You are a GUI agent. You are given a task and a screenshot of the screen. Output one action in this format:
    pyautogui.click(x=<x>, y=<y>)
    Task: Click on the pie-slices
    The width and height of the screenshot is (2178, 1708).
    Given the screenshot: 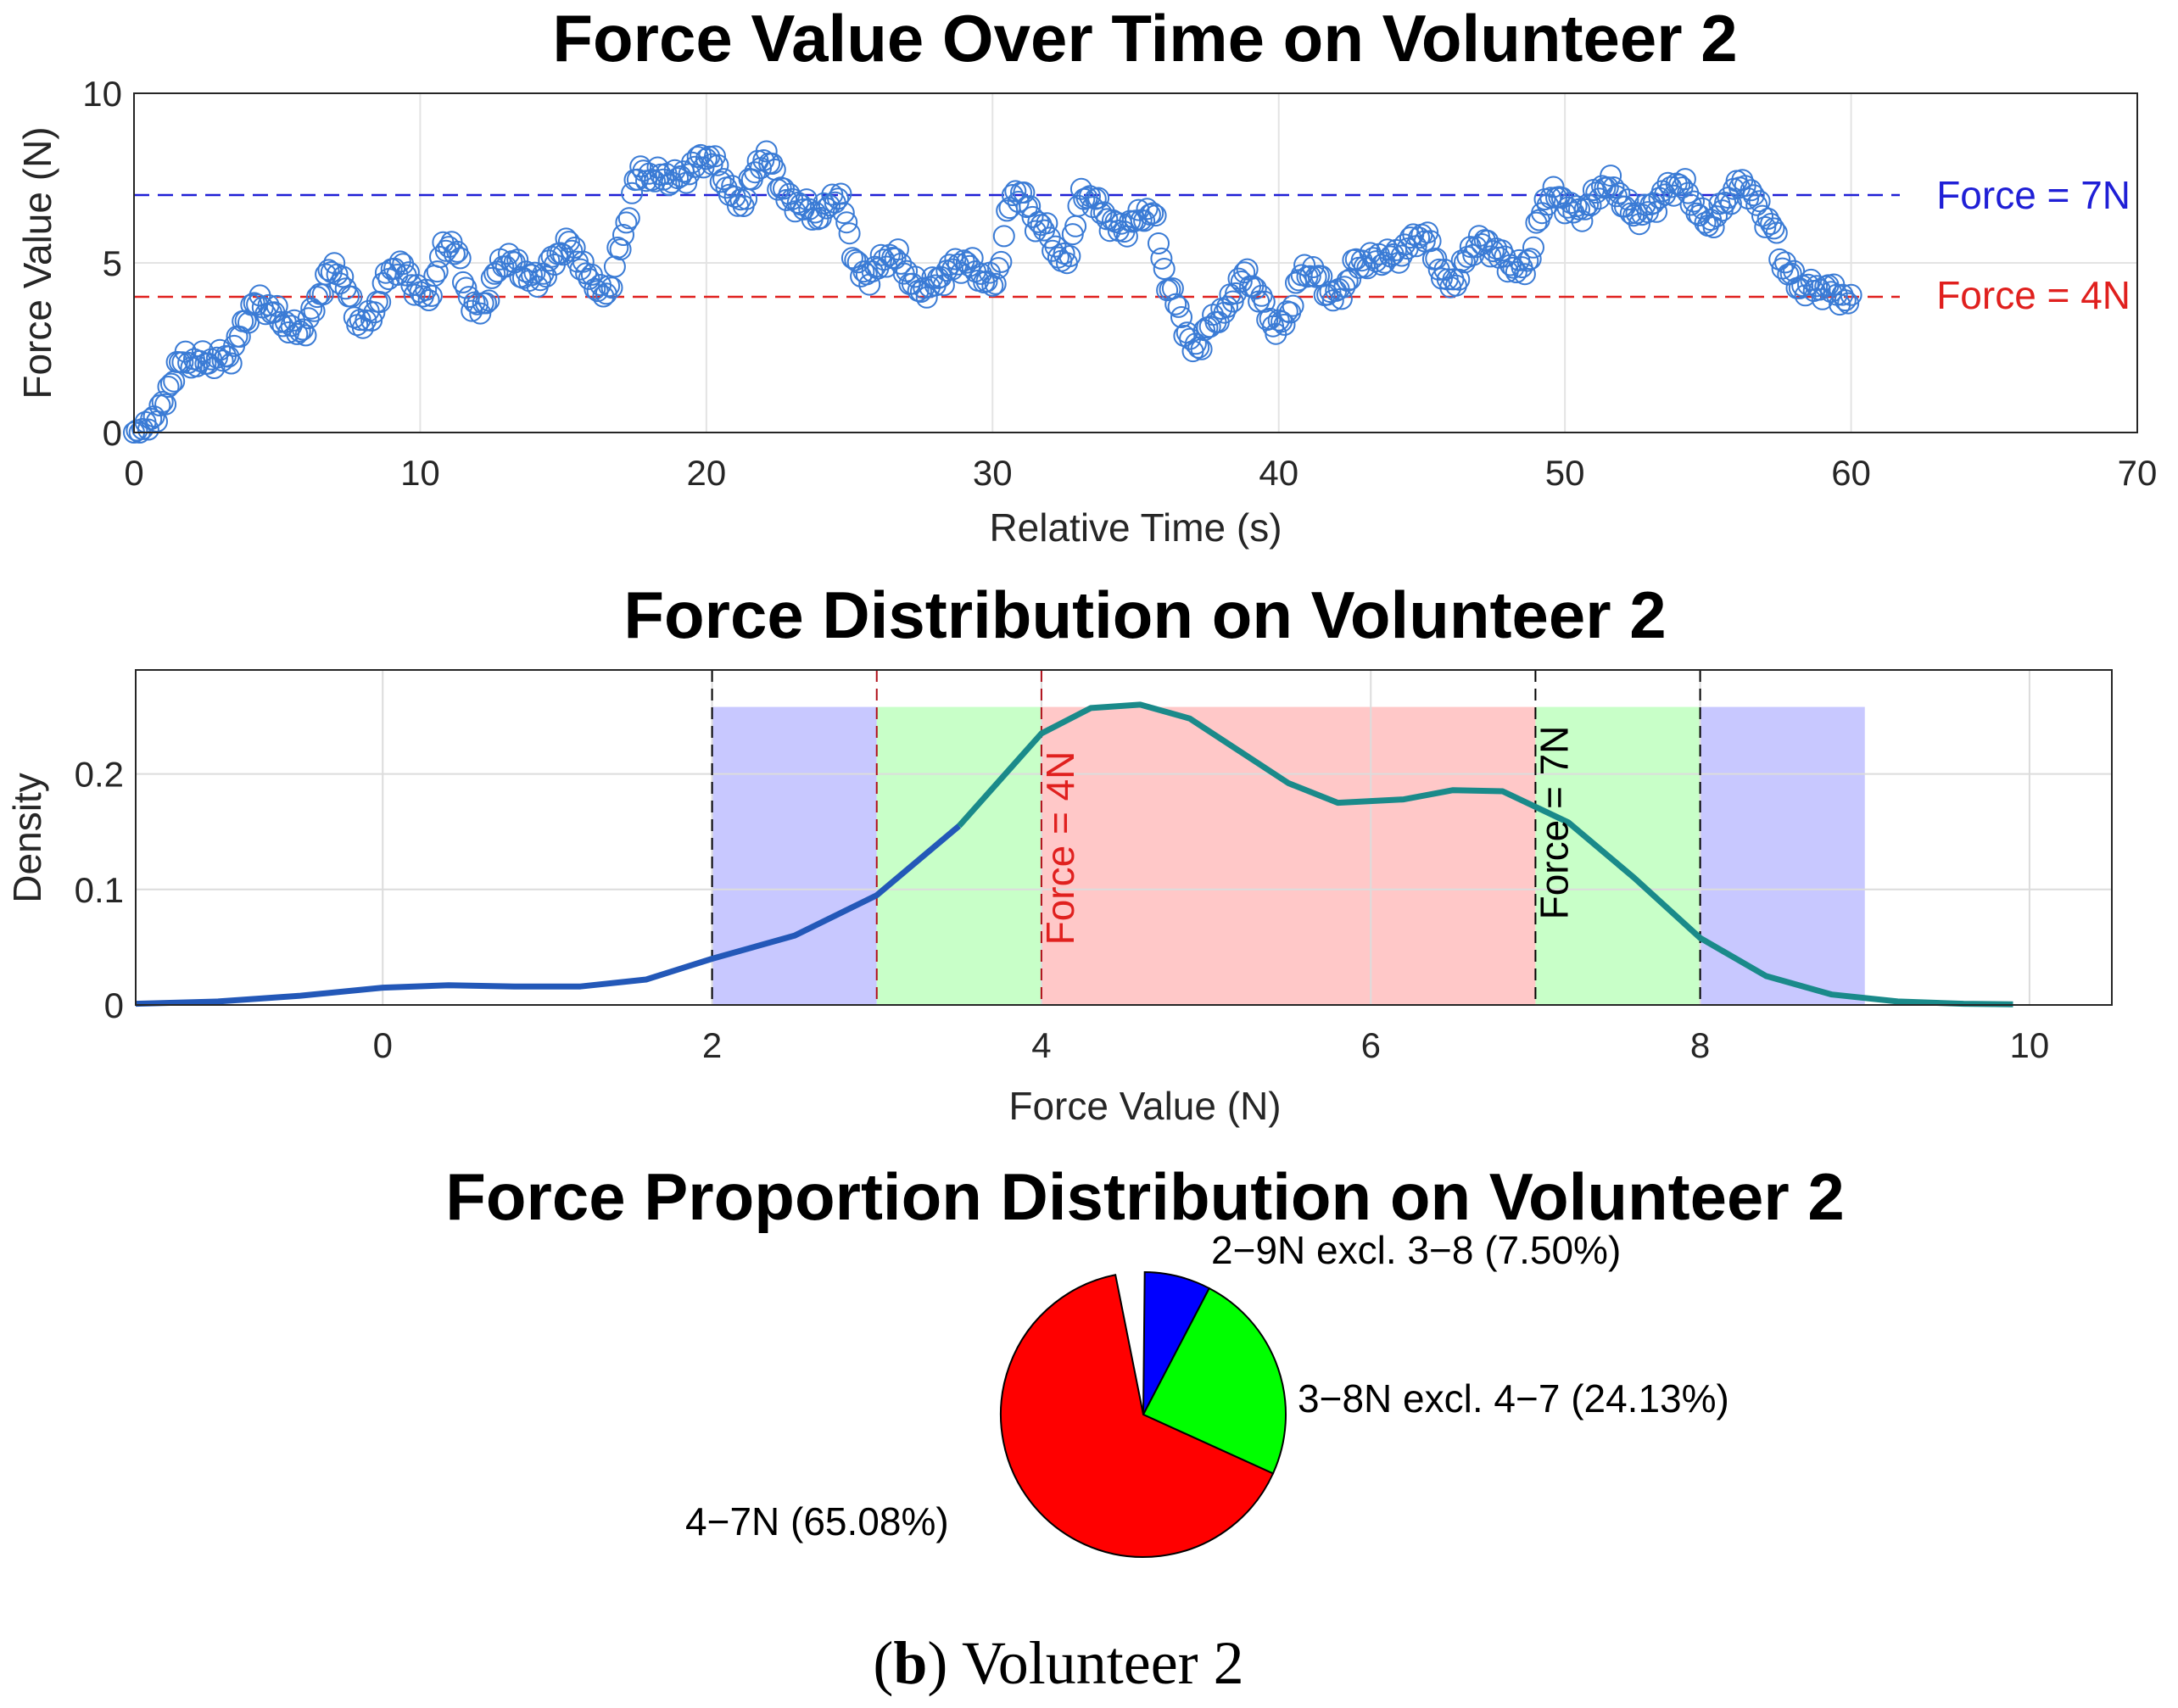 What is the action you would take?
    pyautogui.click(x=1143, y=1414)
    